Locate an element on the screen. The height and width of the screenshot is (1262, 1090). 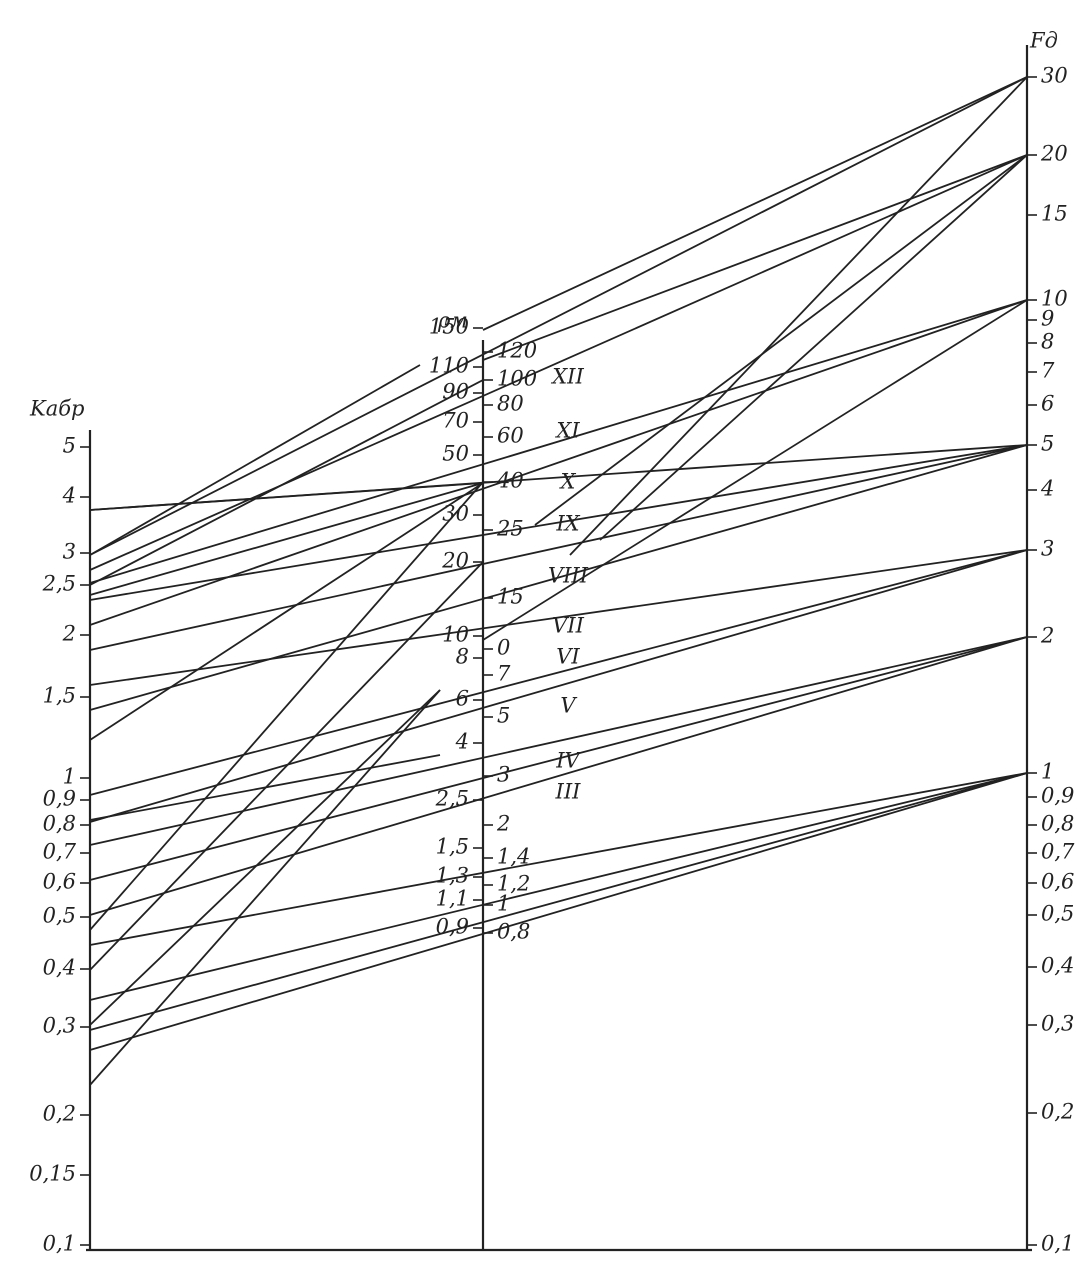
group-label: XI is located at coordinates (567, 431).